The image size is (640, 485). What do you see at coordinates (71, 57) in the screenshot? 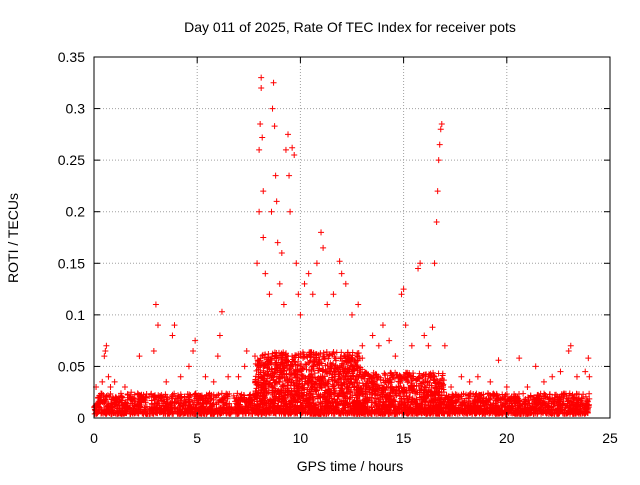
I see `y-tick-label: 0.35` at bounding box center [71, 57].